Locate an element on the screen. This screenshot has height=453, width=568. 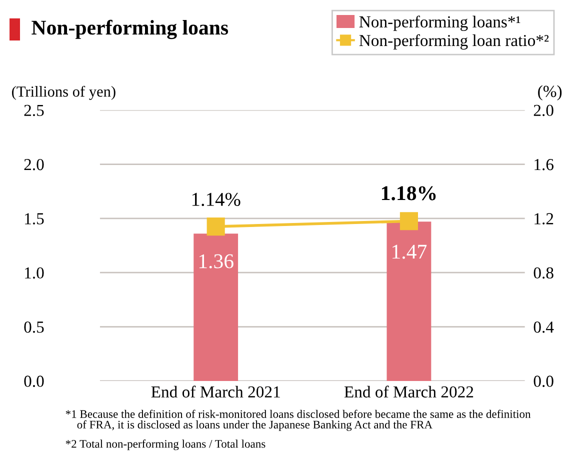
text: *1 Because the definition of risk-monitored loans disclosed before became the same as the definition of FRA, it is disclosed as loans under the Japanese Banking Act and the FRA is located at coordinates (298, 420).